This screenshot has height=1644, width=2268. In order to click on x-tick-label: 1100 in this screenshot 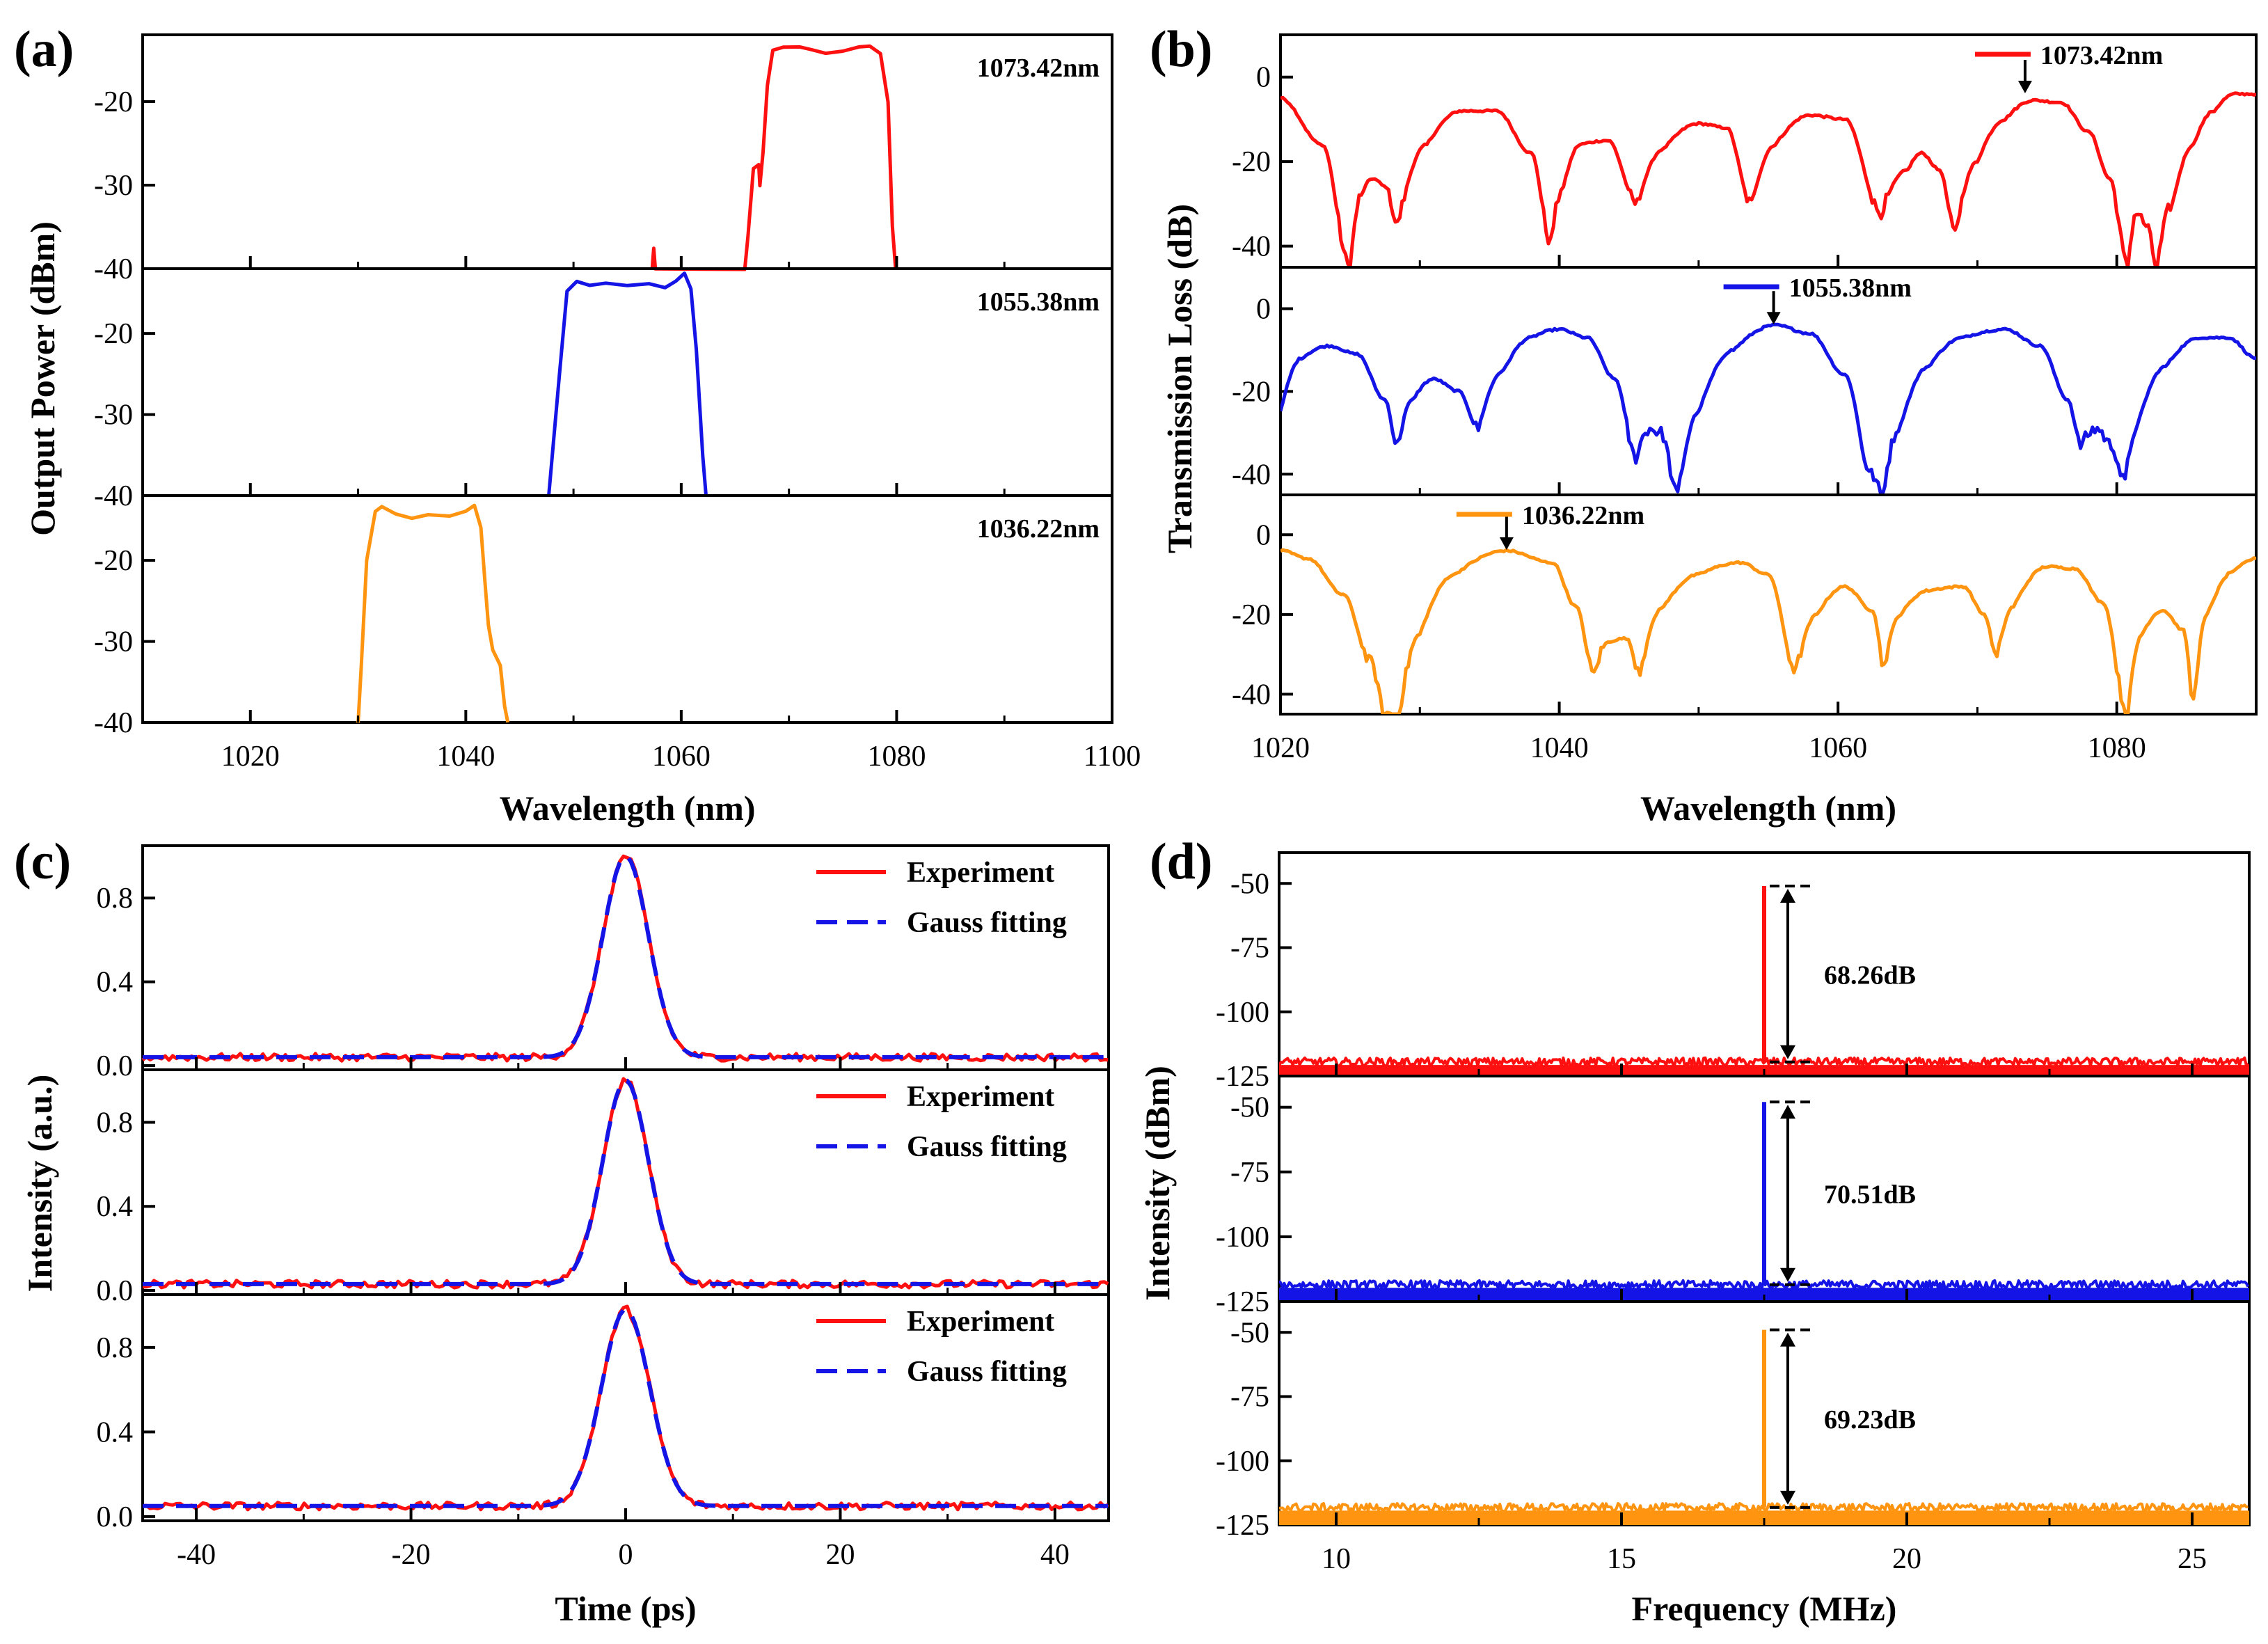, I will do `click(1112, 757)`.